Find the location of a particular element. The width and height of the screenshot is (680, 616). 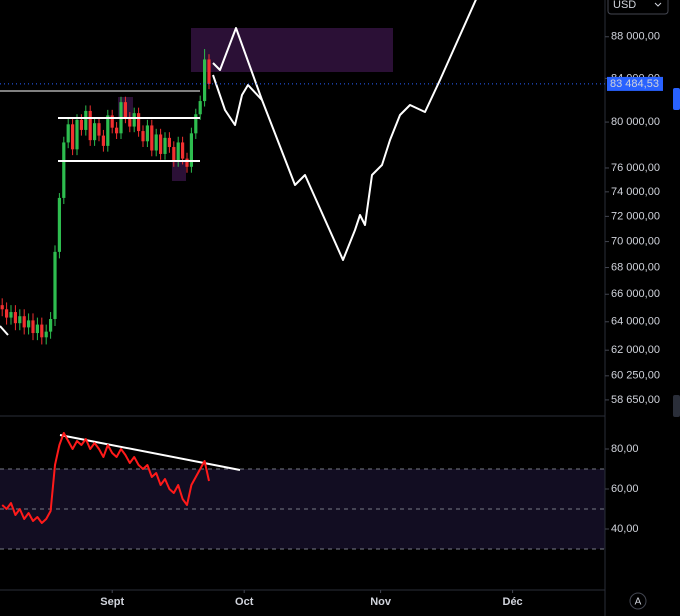

y-tick-label: 74 000,00 is located at coordinates (635, 192).